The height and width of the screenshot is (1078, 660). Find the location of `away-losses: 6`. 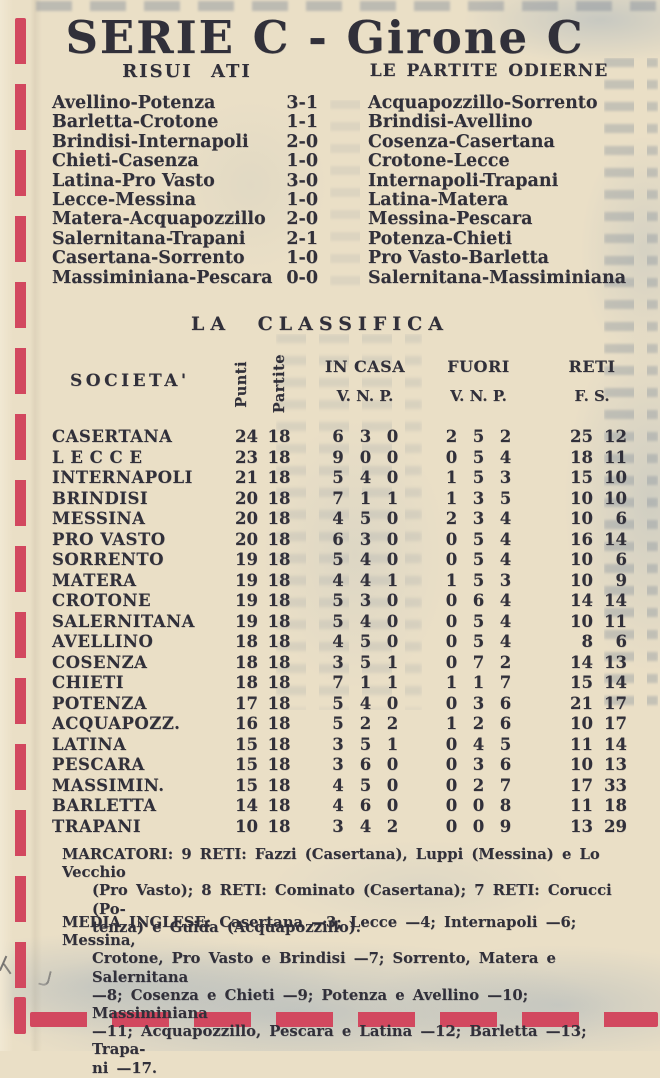

away-losses: 6 is located at coordinates (505, 723).